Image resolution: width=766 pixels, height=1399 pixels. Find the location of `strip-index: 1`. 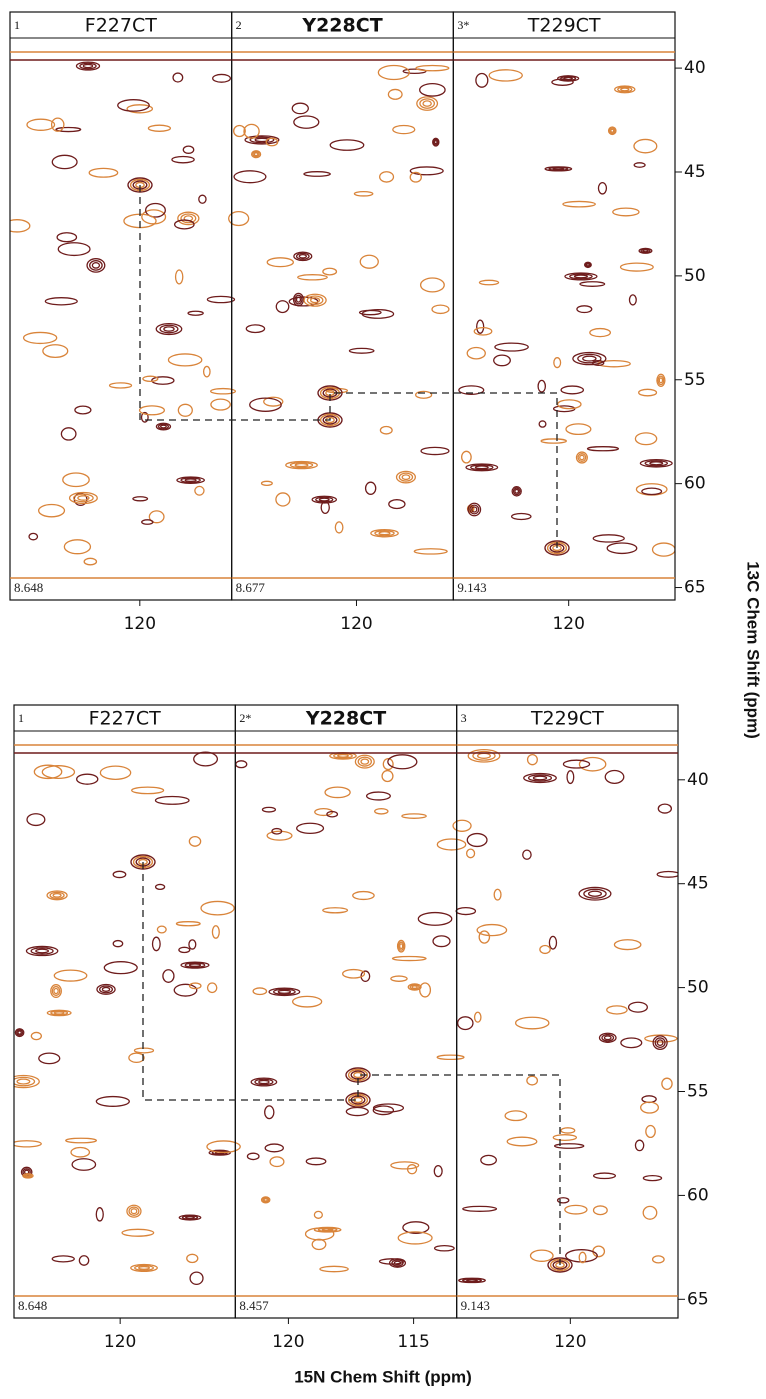

strip-index: 1 is located at coordinates (21, 718).